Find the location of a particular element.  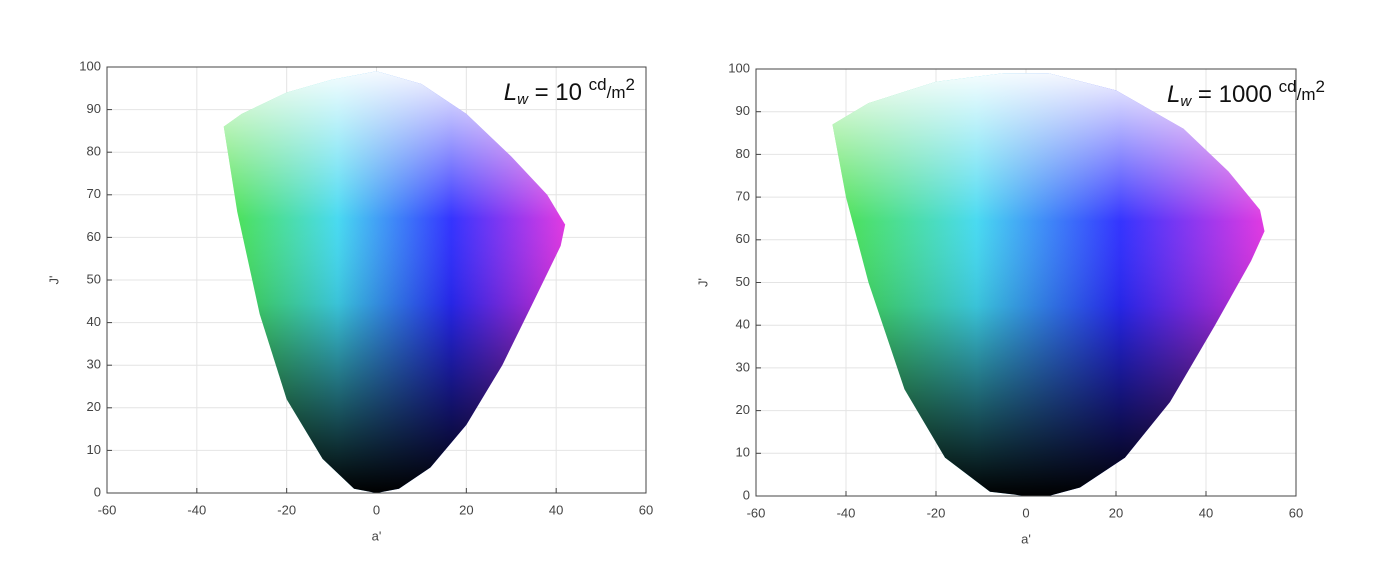

annotation-part: = 10 is located at coordinates (558, 92).